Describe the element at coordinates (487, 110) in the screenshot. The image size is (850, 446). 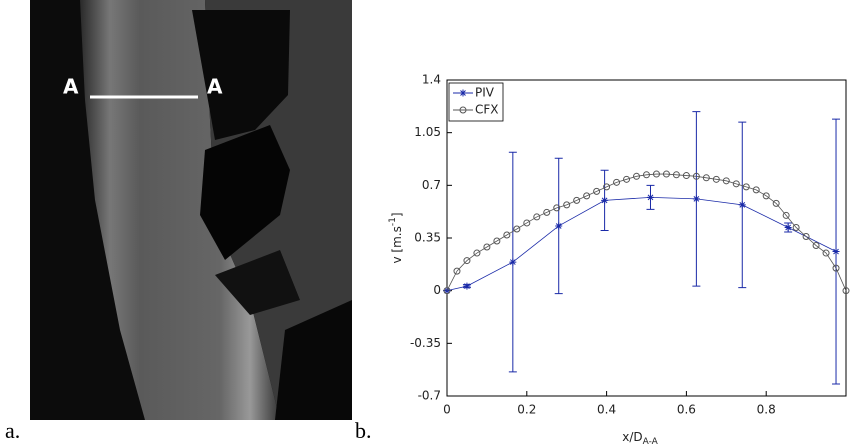
I see `legend-label: CFX` at that location.